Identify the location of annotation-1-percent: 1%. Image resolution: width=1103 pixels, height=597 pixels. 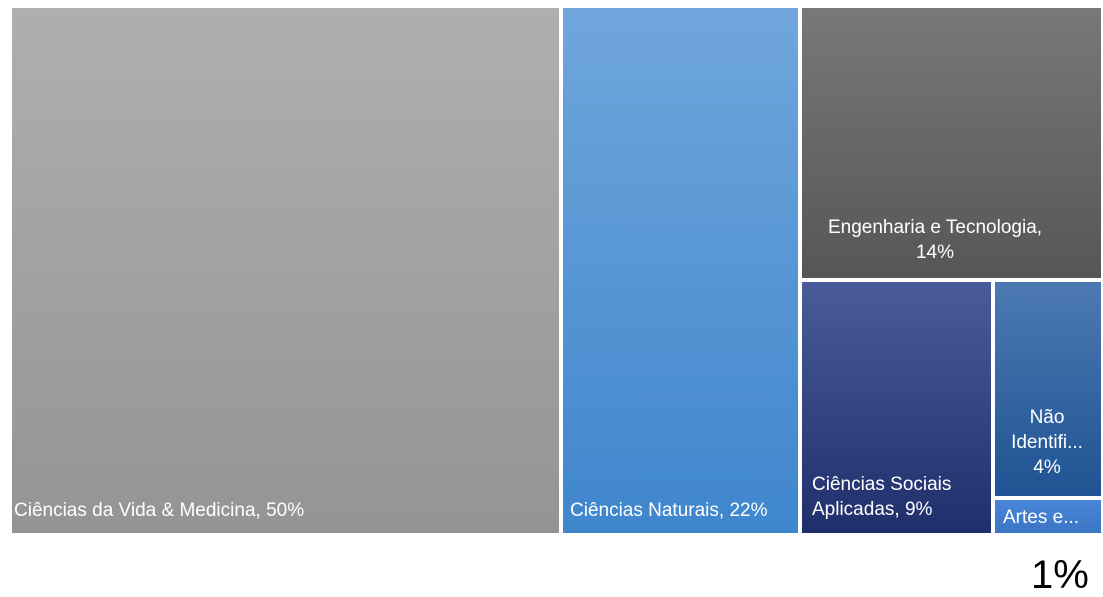
(1060, 575).